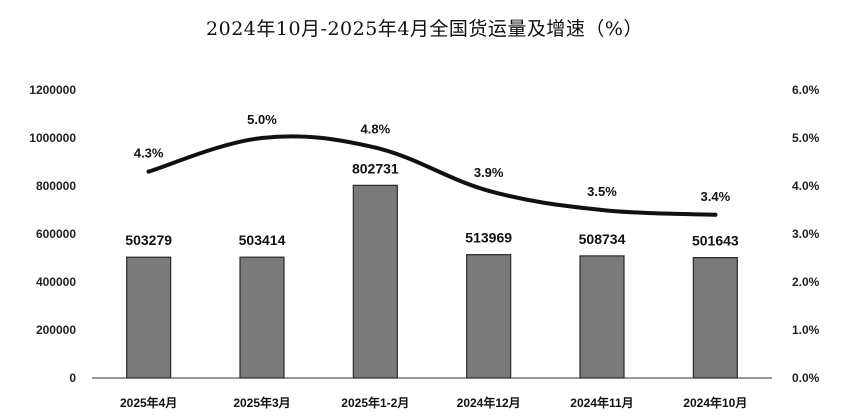 This screenshot has width=849, height=420. Describe the element at coordinates (72, 378) in the screenshot. I see `y-left-tick-label: 0` at that location.